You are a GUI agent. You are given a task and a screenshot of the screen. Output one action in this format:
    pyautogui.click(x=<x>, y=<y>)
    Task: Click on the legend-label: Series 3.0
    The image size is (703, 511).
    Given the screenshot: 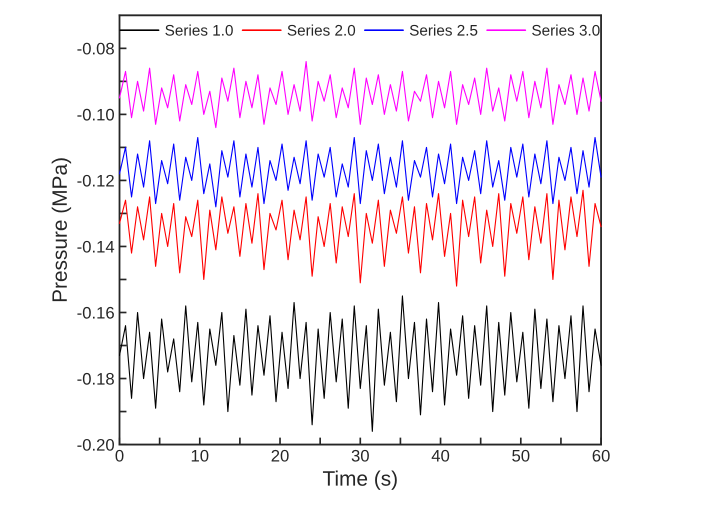 What is the action you would take?
    pyautogui.click(x=566, y=30)
    